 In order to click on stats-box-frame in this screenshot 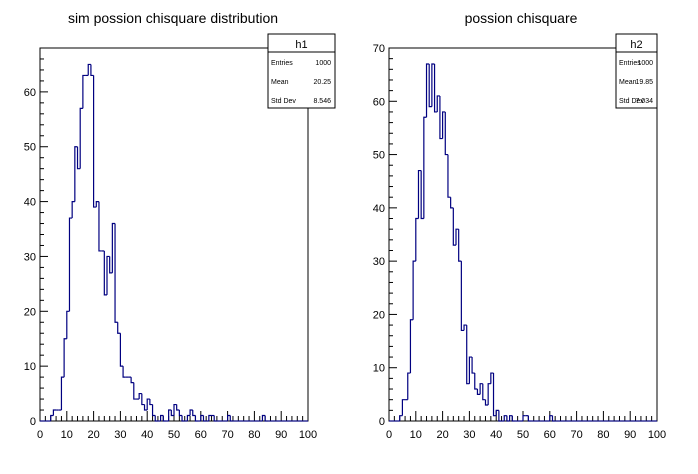, I will do `click(636, 71)`.